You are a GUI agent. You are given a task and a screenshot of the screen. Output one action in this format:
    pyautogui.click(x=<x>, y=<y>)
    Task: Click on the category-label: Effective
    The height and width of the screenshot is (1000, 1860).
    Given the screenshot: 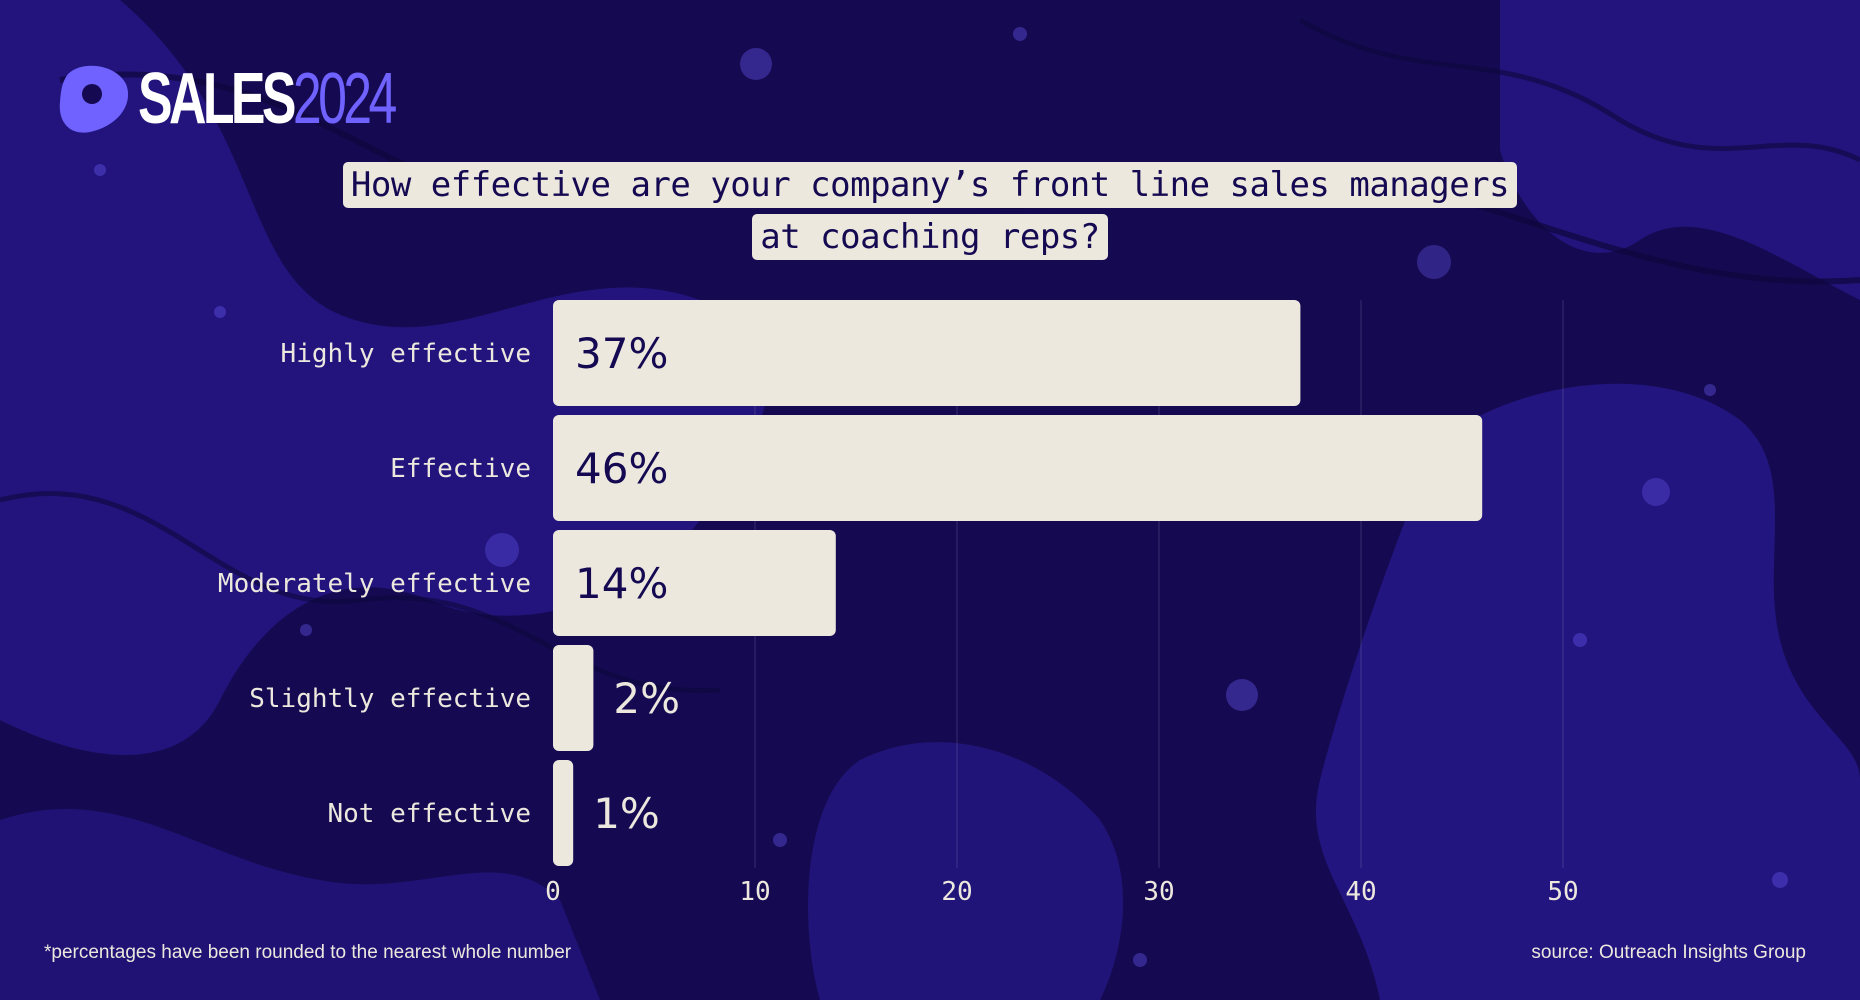 What is the action you would take?
    pyautogui.click(x=460, y=469)
    